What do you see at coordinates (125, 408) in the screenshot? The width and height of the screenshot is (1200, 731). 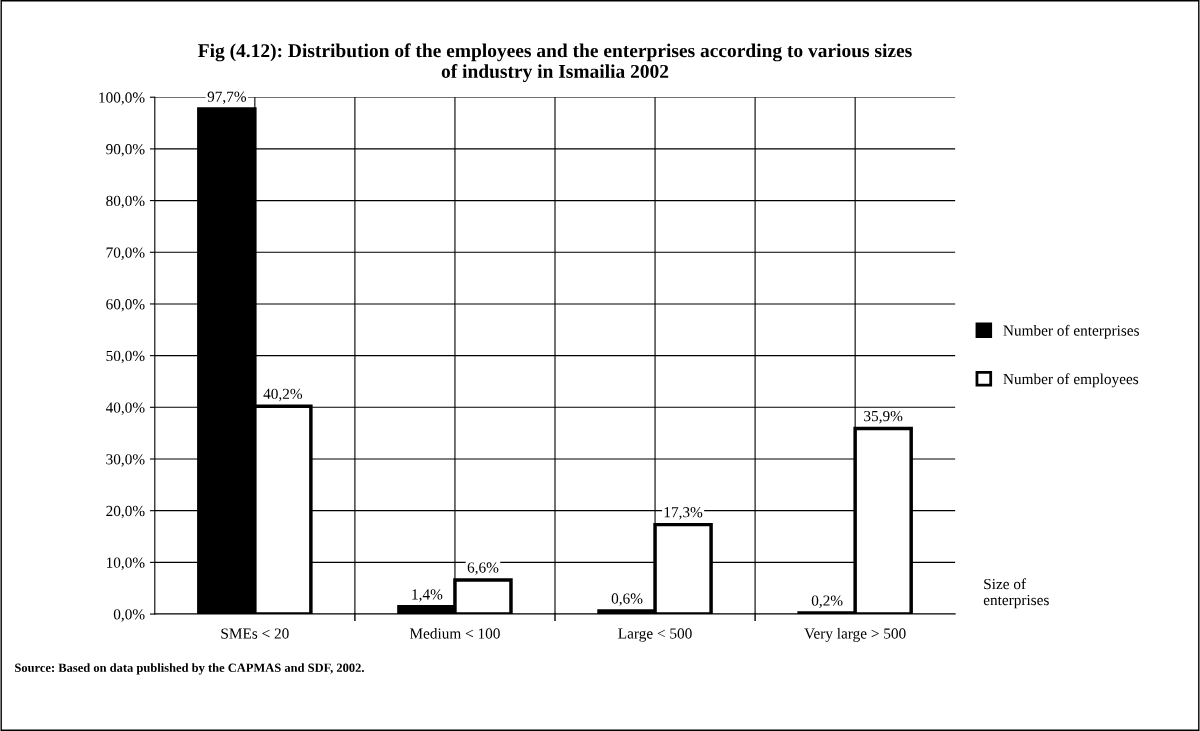 I see `y-tick-label: 40,0%` at bounding box center [125, 408].